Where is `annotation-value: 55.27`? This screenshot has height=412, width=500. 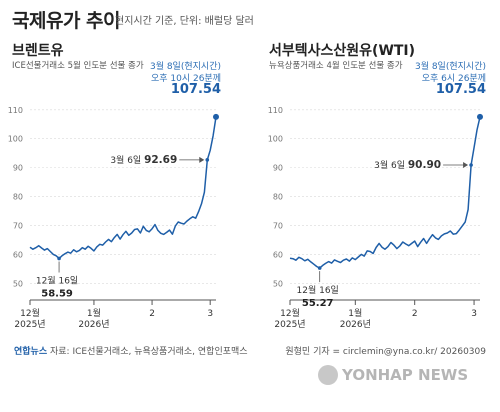
annotation-value: 55.27 is located at coordinates (318, 303).